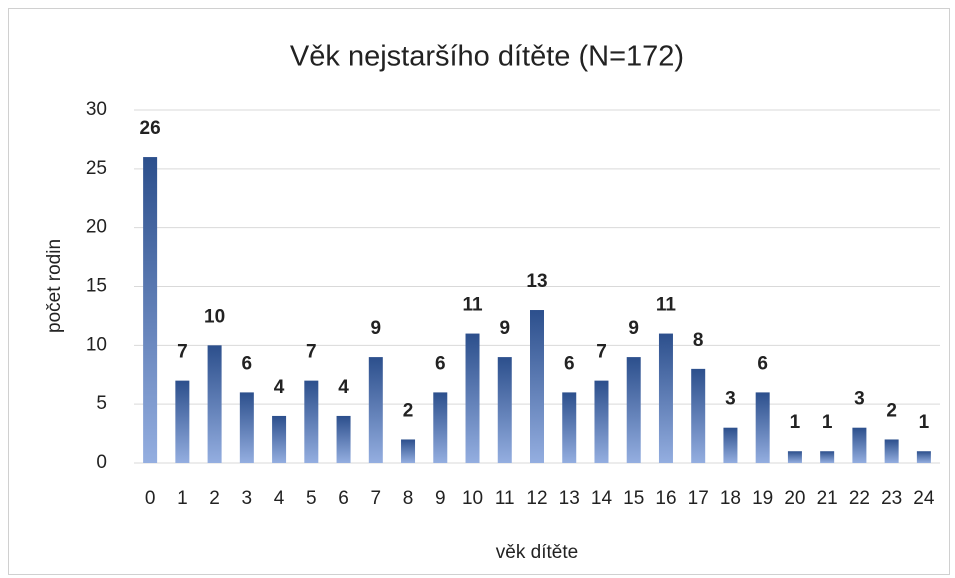  What do you see at coordinates (602, 498) in the screenshot?
I see `x-tick-label: 14` at bounding box center [602, 498].